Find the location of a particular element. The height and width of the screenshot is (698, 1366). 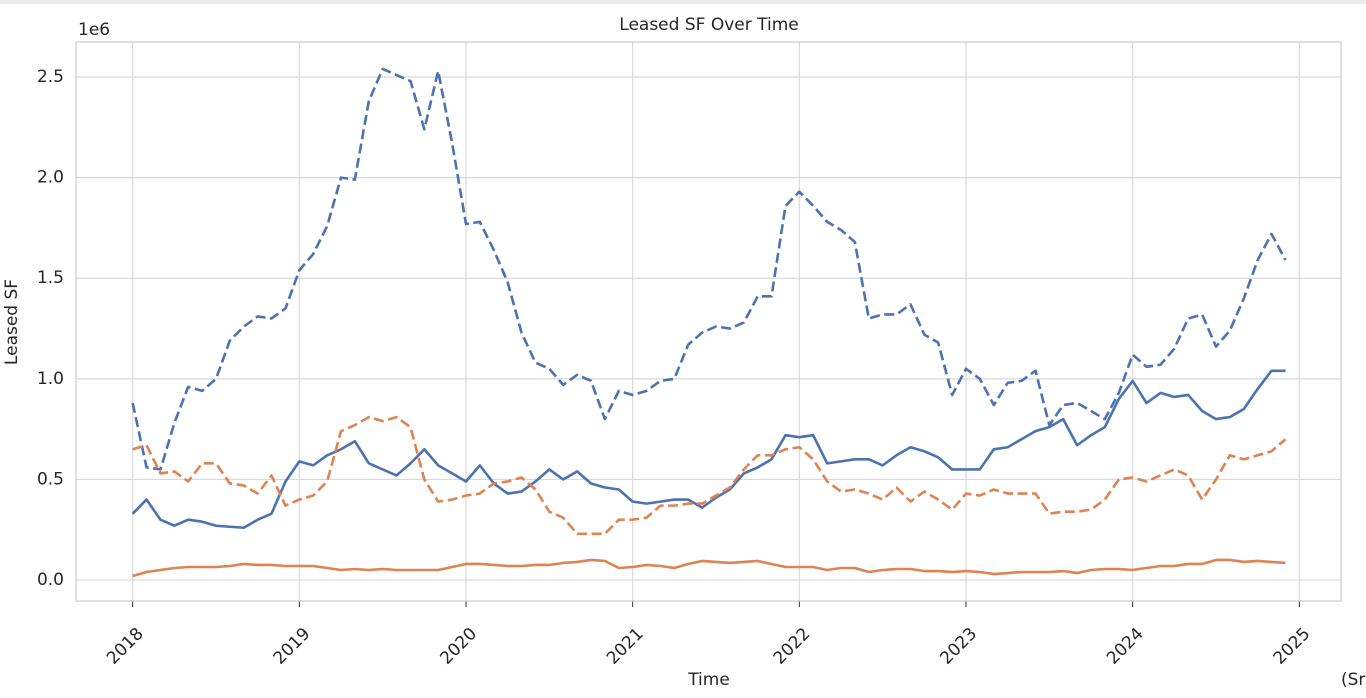

y-tick-label: 1.5 is located at coordinates (50, 278).